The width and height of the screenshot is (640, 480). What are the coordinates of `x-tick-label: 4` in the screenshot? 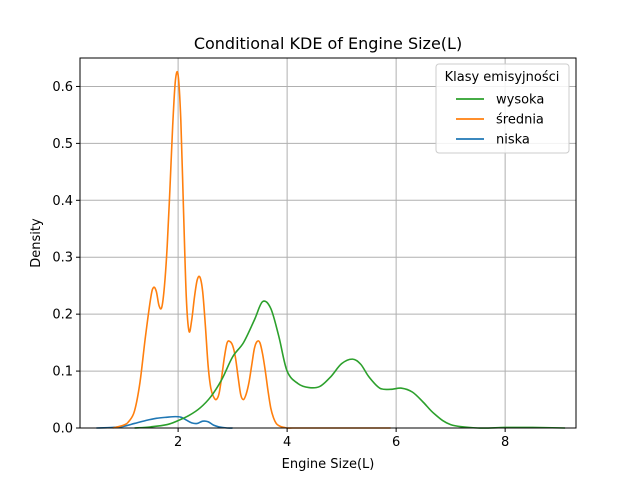 It's located at (287, 442).